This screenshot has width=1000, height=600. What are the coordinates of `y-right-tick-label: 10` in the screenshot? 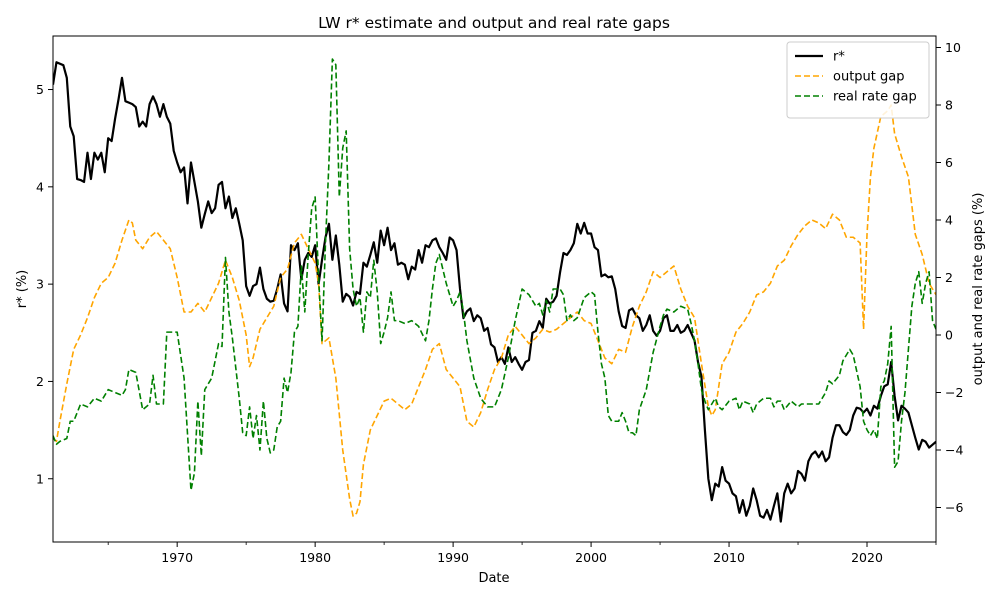 It's located at (953, 47).